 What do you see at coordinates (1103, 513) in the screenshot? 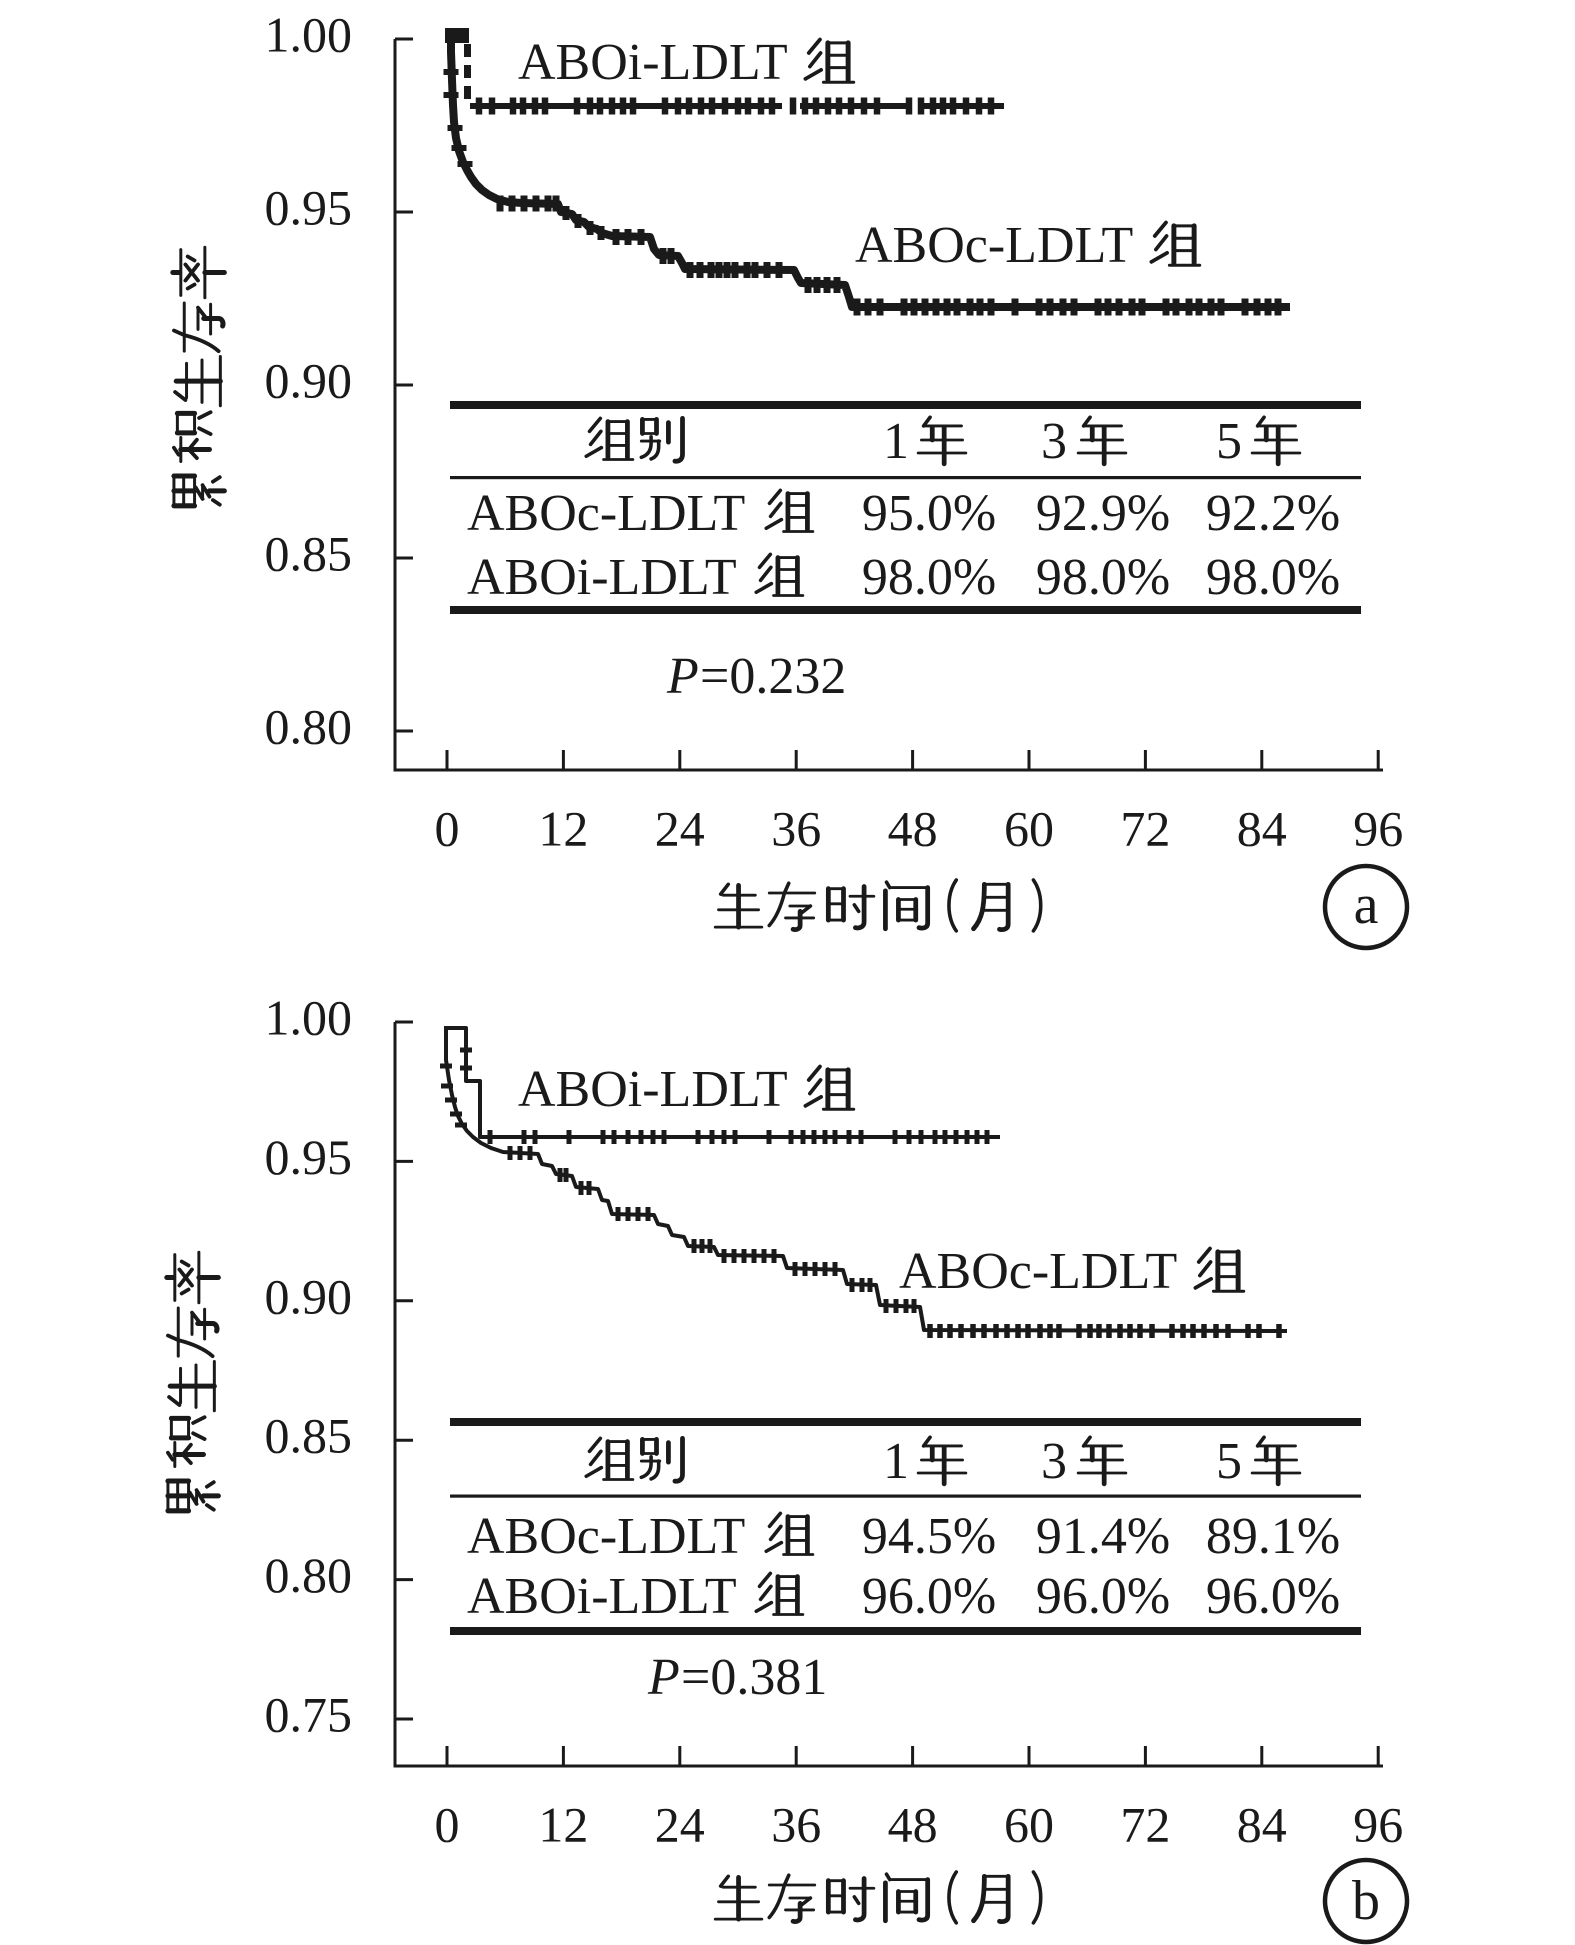
I see `svg-text: 92.9%` at bounding box center [1103, 513].